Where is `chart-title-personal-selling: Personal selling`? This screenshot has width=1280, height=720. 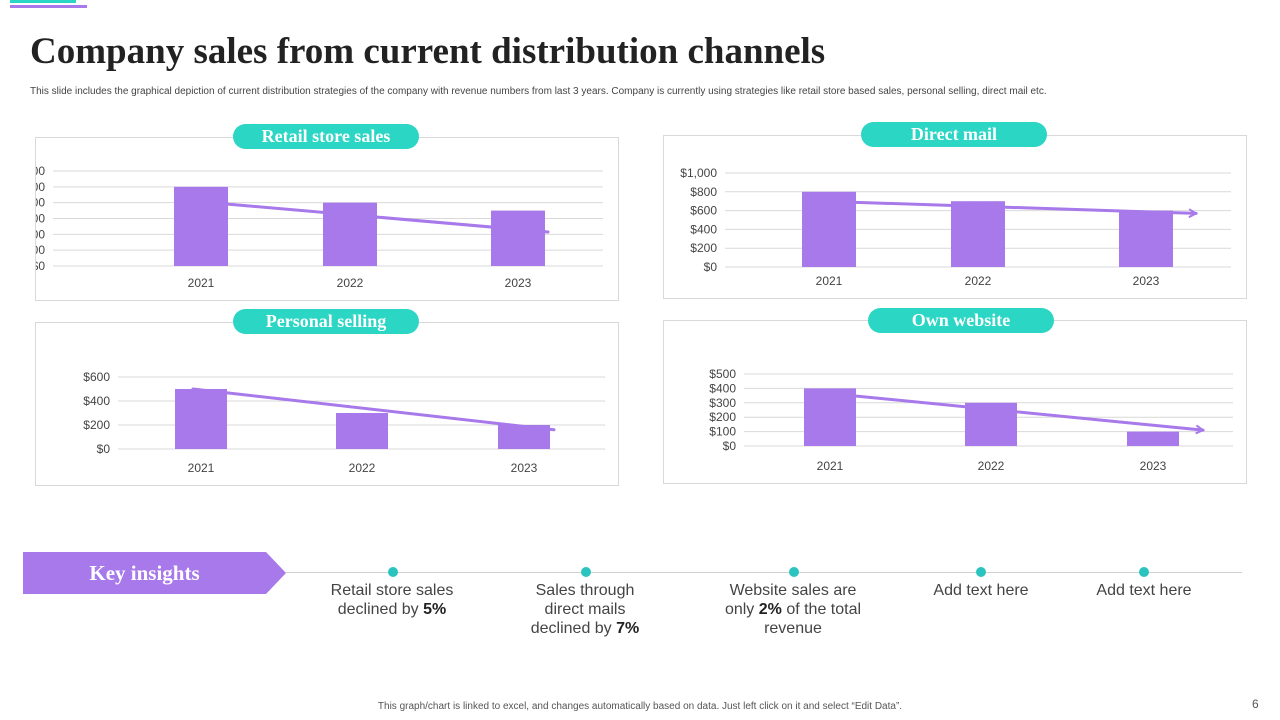 chart-title-personal-selling: Personal selling is located at coordinates (326, 321).